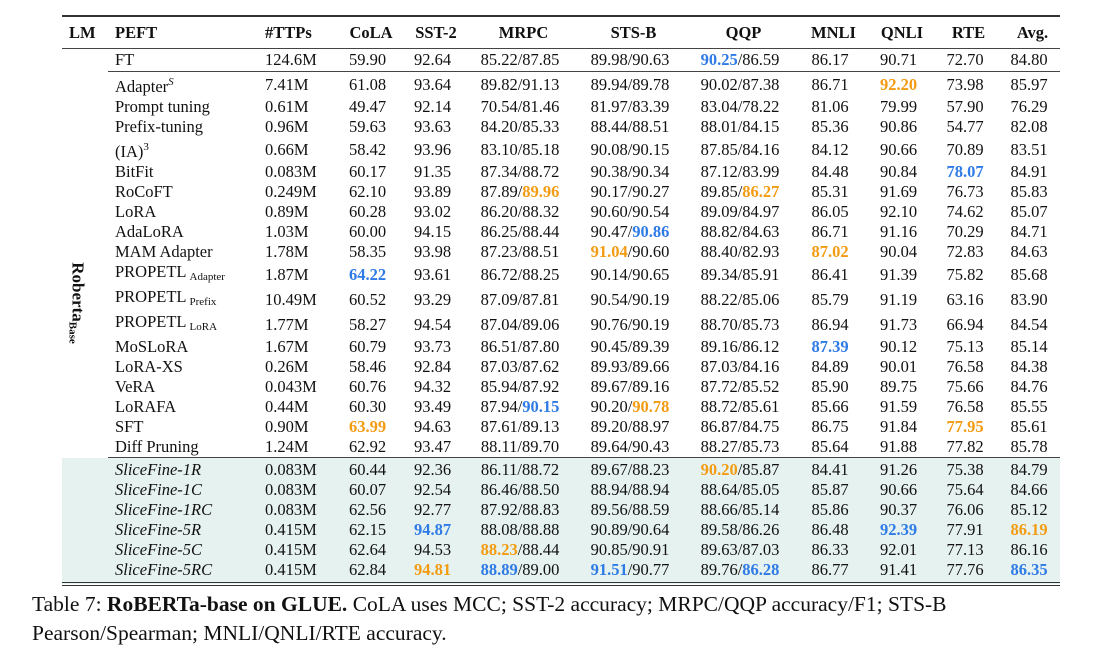 This screenshot has height=649, width=1120. I want to click on value-cell-sst2: 92.54, so click(432, 490).